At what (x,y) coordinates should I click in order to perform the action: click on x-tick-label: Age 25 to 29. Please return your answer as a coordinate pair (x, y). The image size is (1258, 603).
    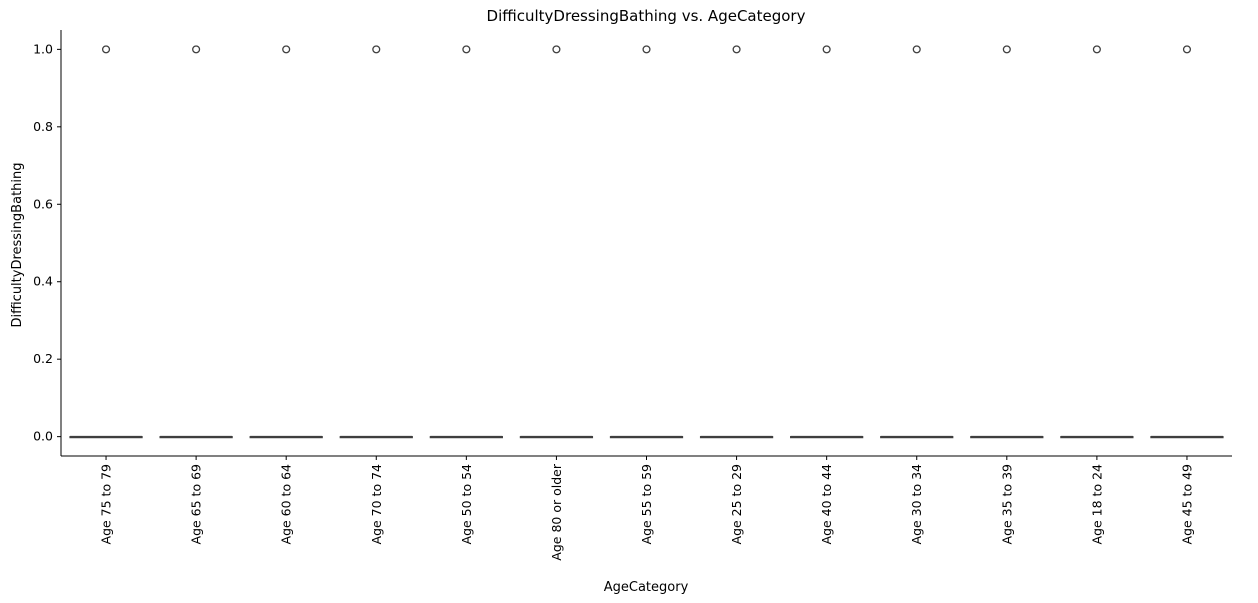
    Looking at the image, I should click on (736, 504).